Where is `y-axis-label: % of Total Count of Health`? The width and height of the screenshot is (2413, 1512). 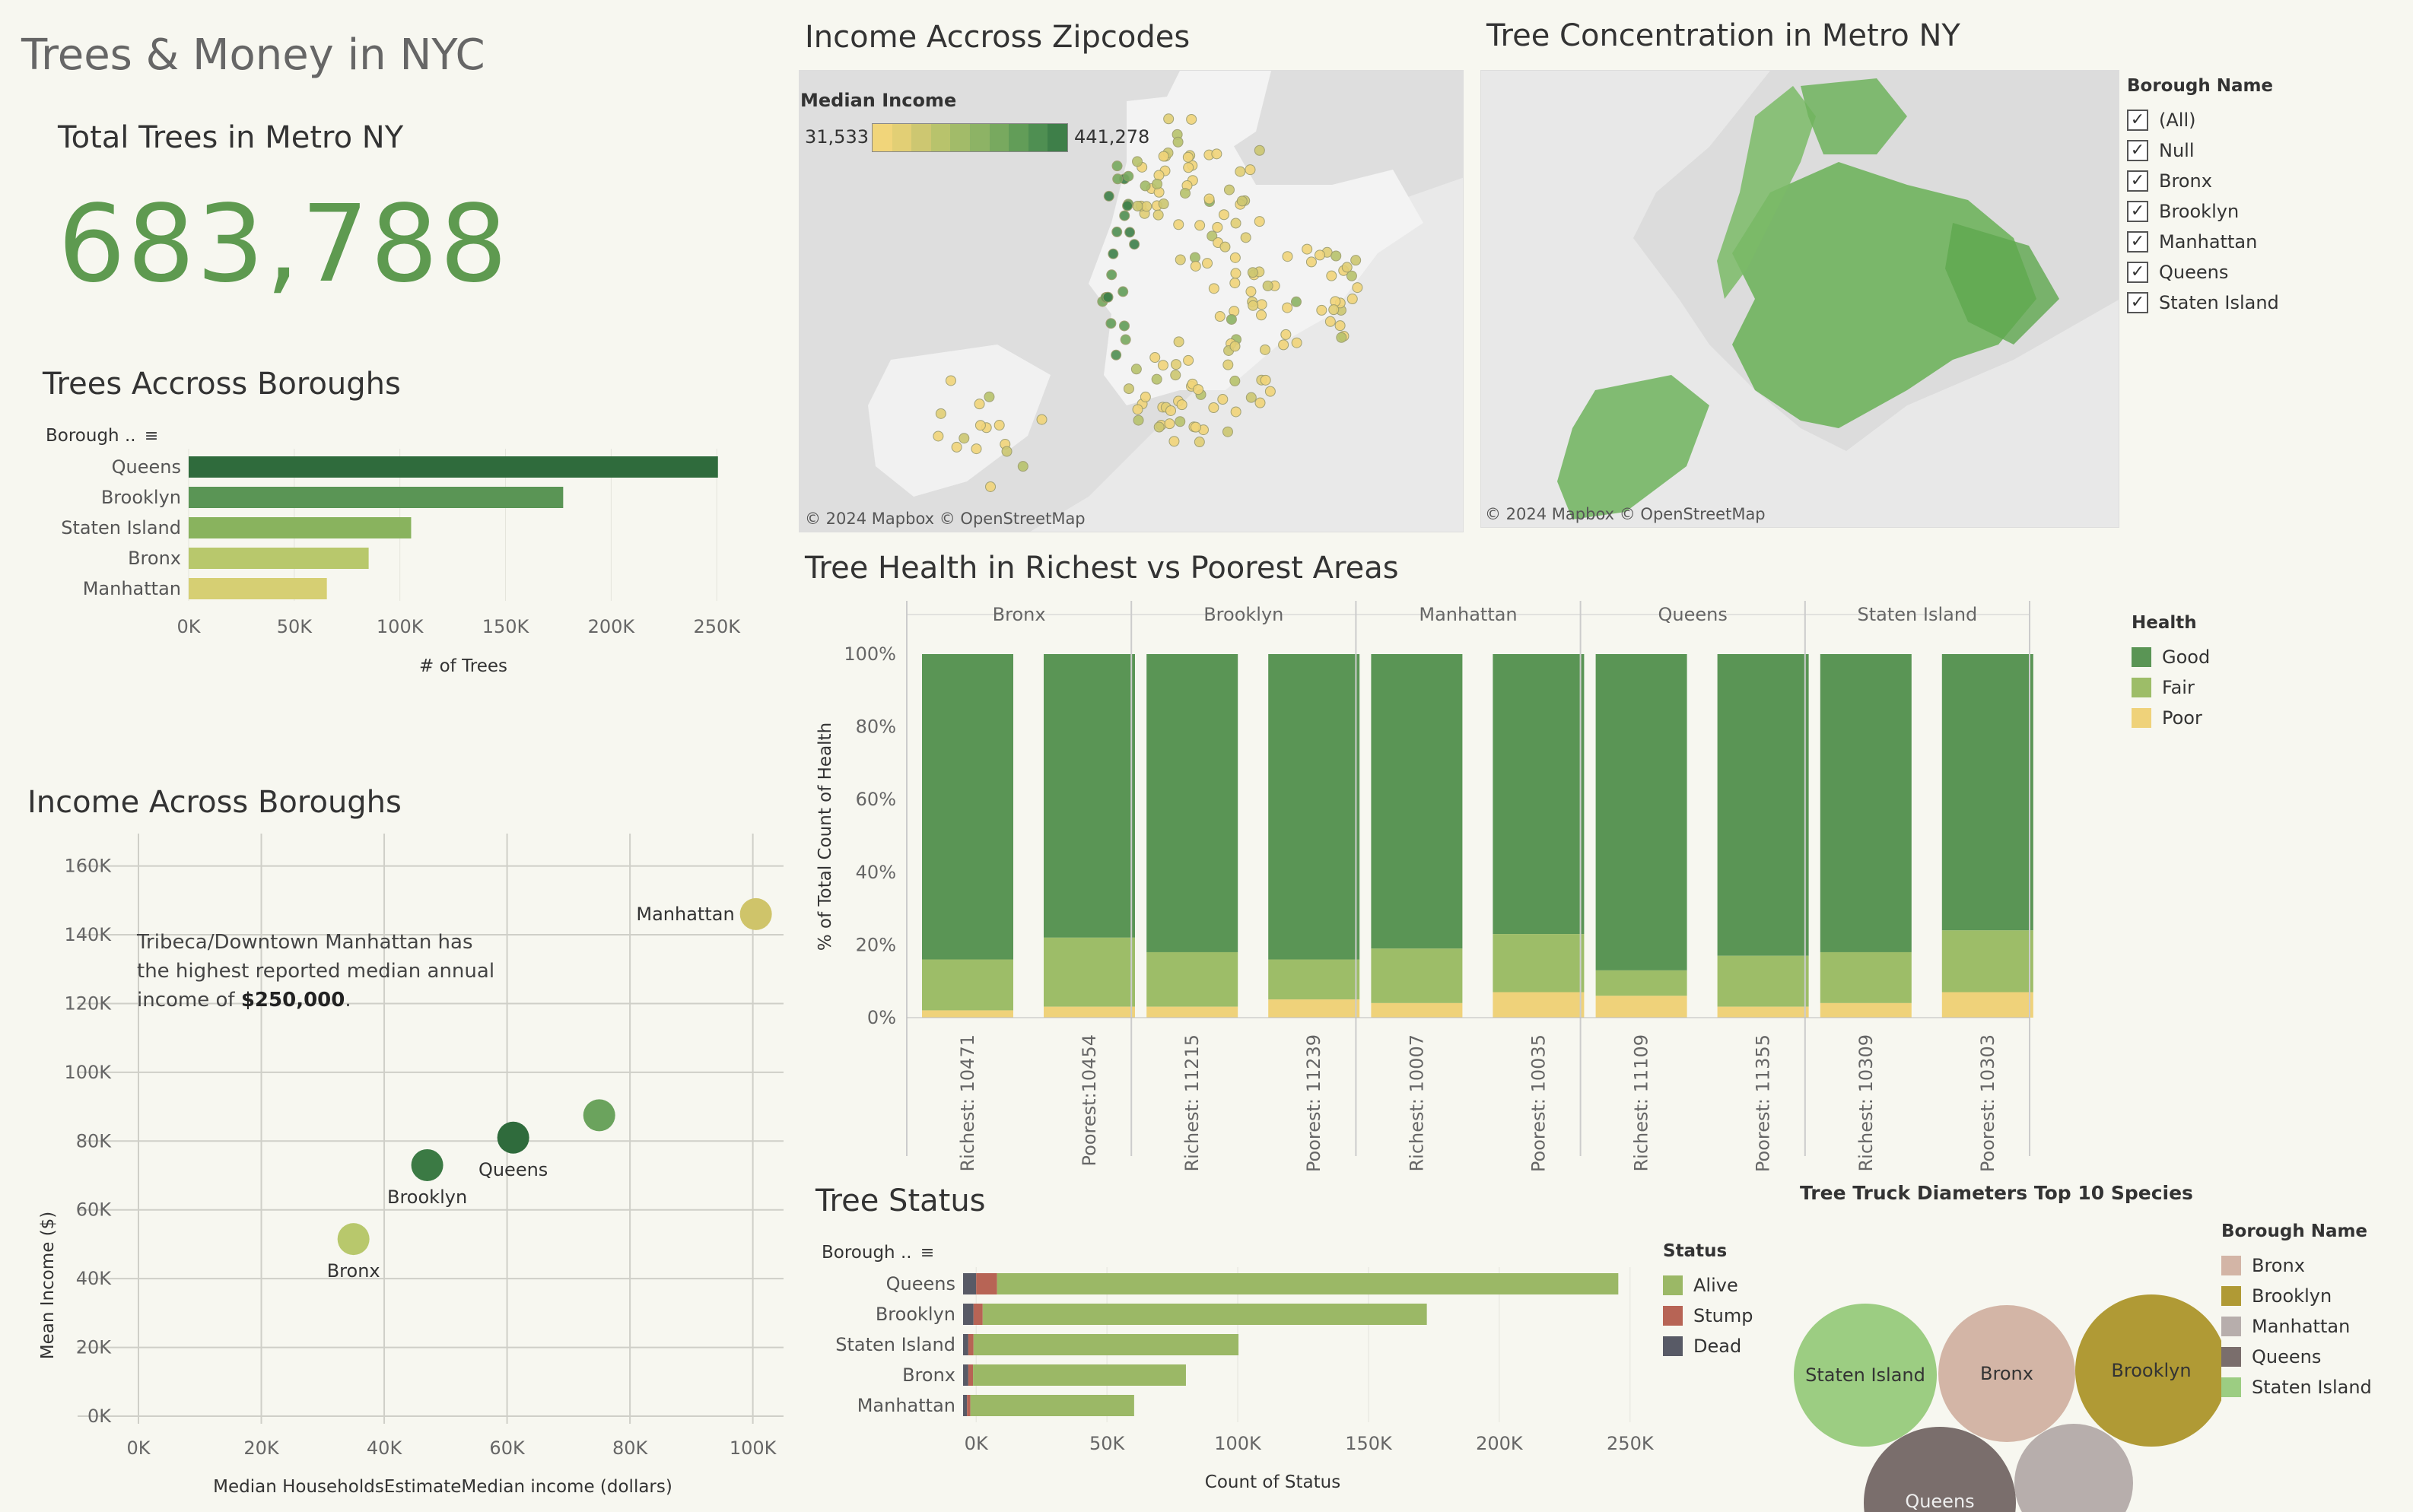 y-axis-label: % of Total Count of Health is located at coordinates (825, 837).